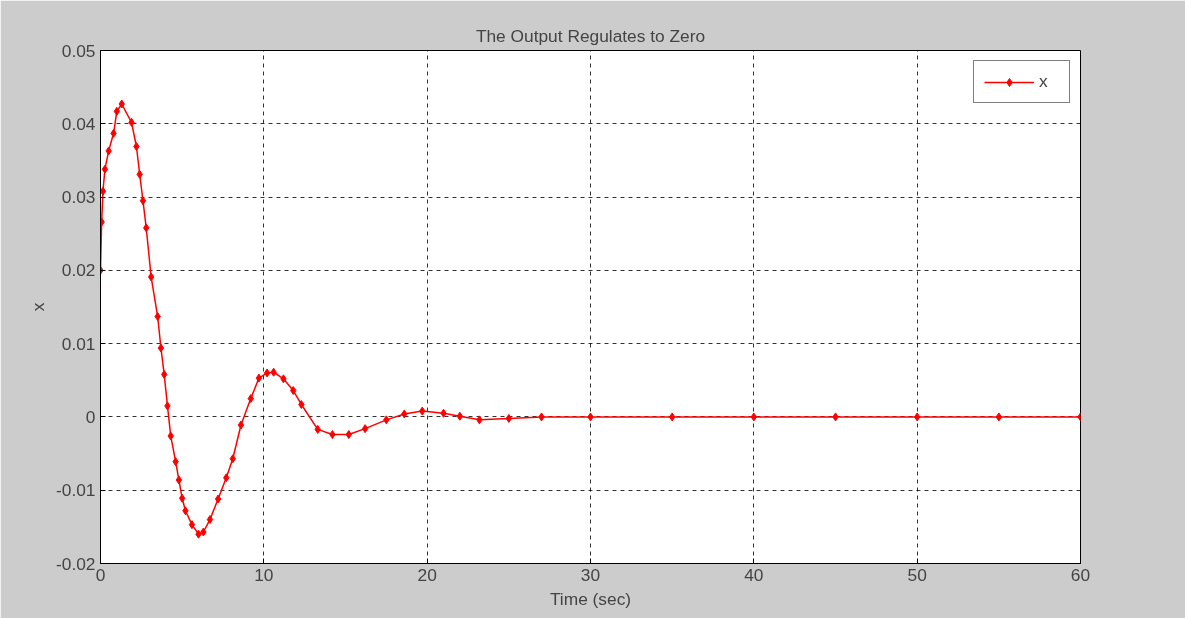 The width and height of the screenshot is (1185, 618). Describe the element at coordinates (78, 123) in the screenshot. I see `y-tick-label: 0.04` at that location.